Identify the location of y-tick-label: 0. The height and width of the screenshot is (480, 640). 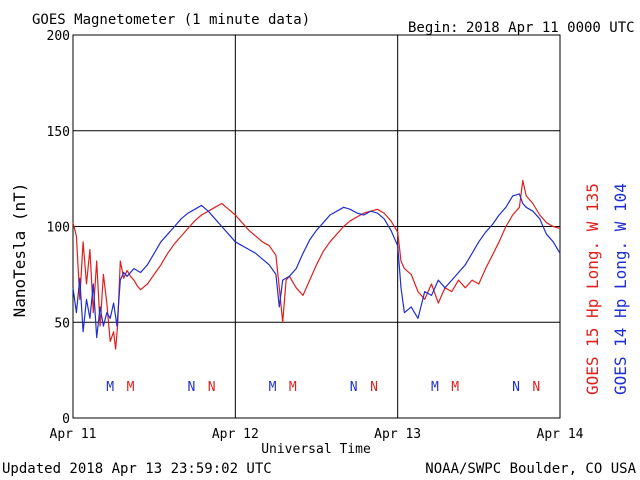
(66, 419).